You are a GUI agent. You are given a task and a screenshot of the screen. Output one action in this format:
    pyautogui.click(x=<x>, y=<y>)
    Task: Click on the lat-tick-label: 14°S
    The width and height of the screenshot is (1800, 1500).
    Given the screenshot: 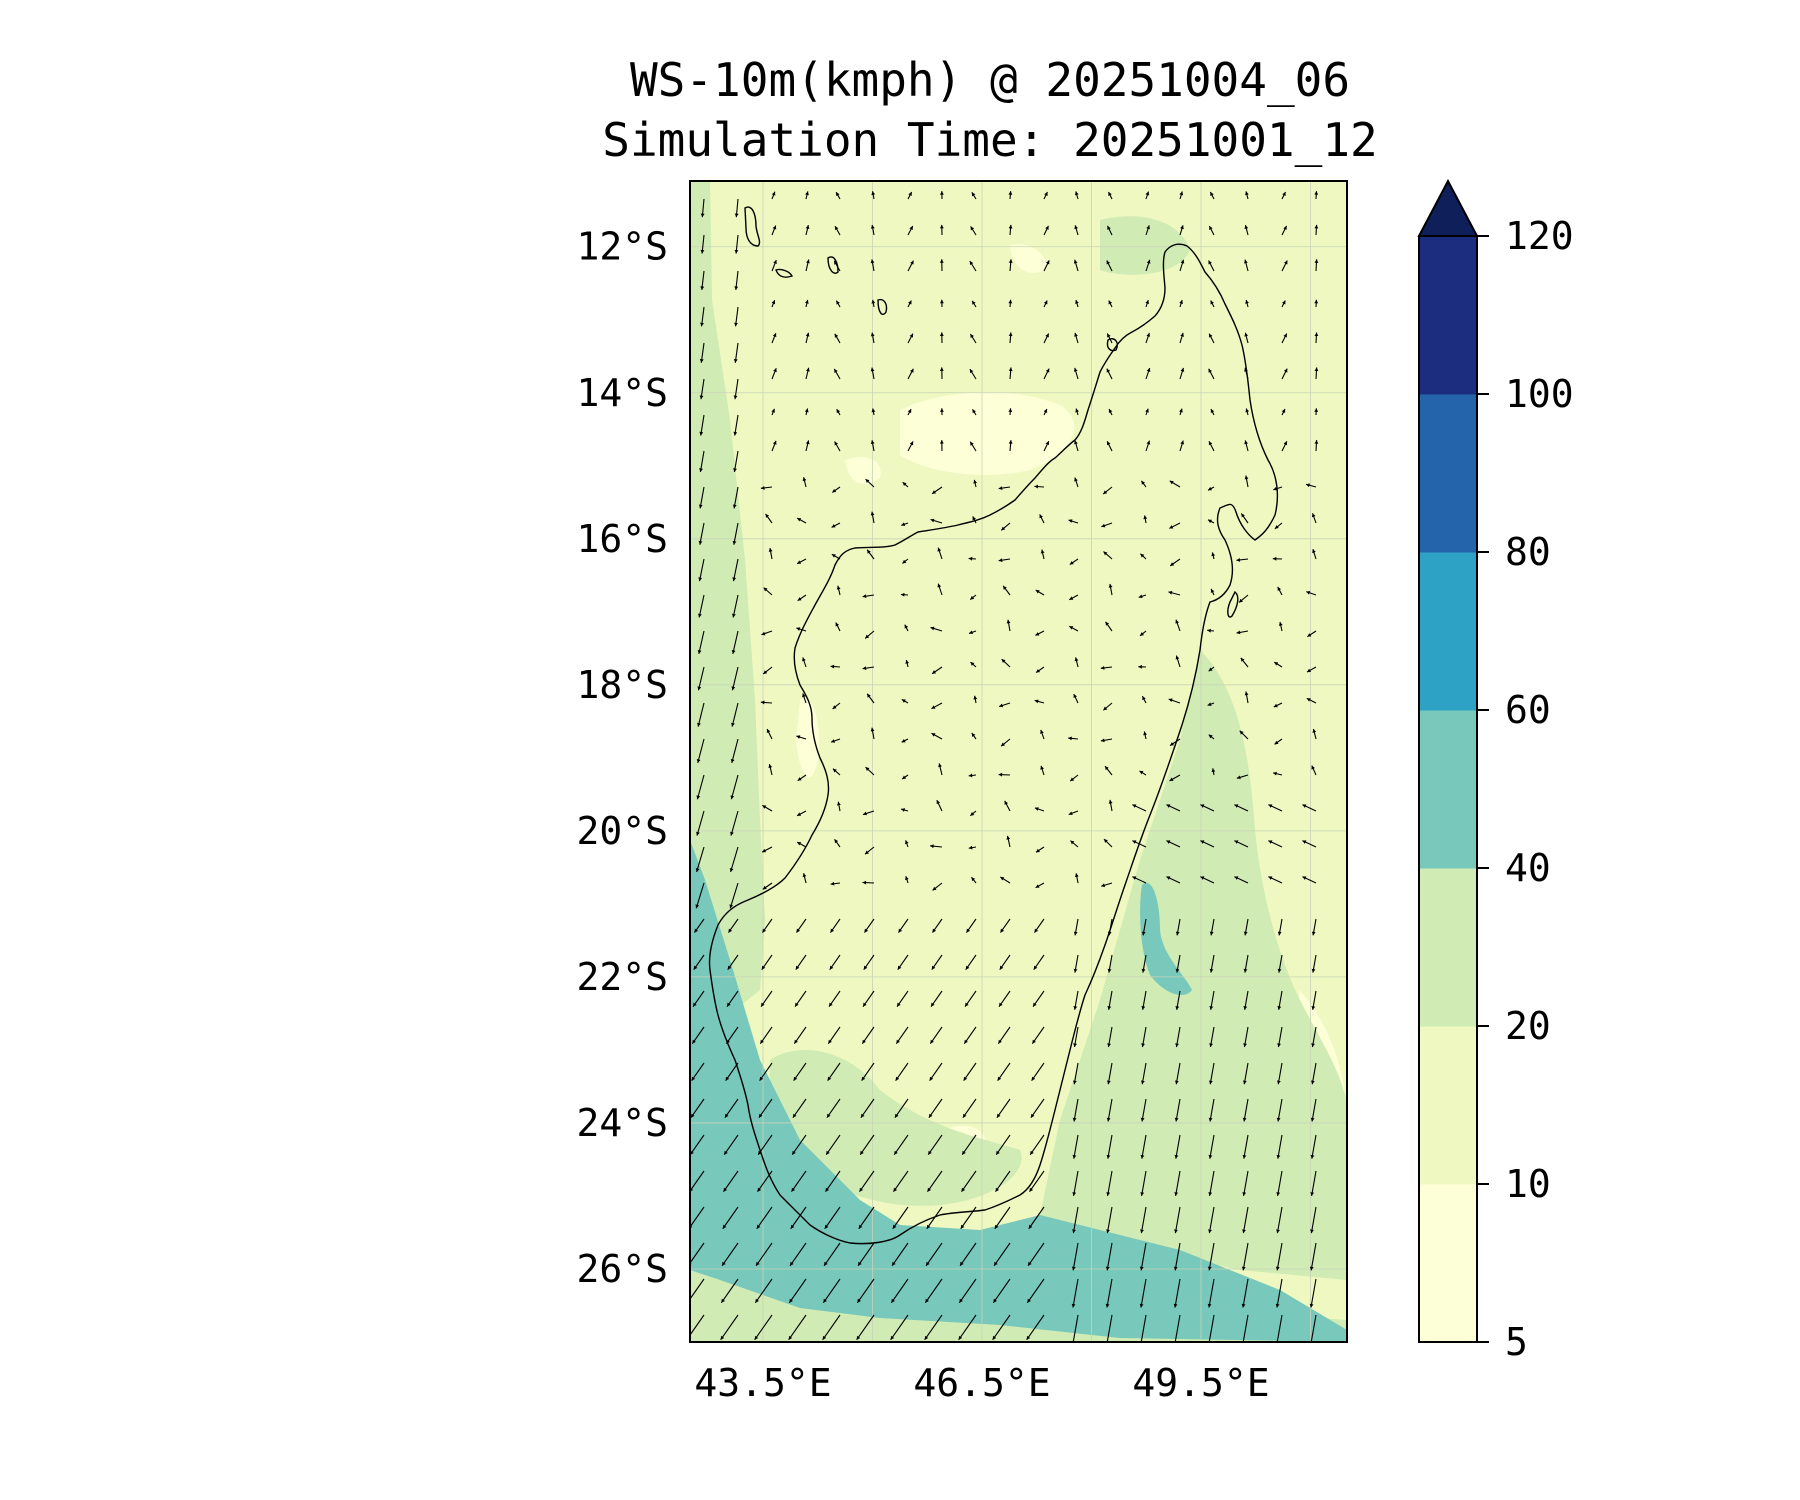 What is the action you would take?
    pyautogui.click(x=622, y=393)
    